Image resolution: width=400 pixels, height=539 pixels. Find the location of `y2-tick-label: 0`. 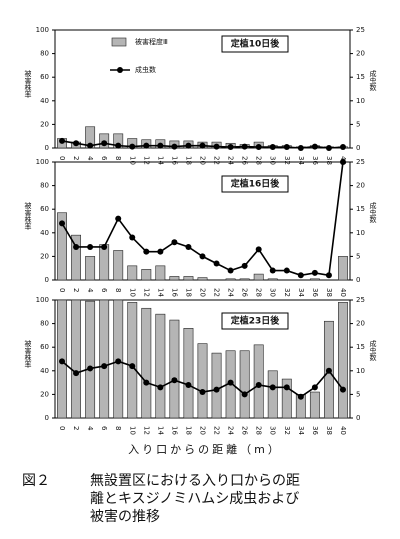

y2-tick-label: 0 is located at coordinates (358, 280).